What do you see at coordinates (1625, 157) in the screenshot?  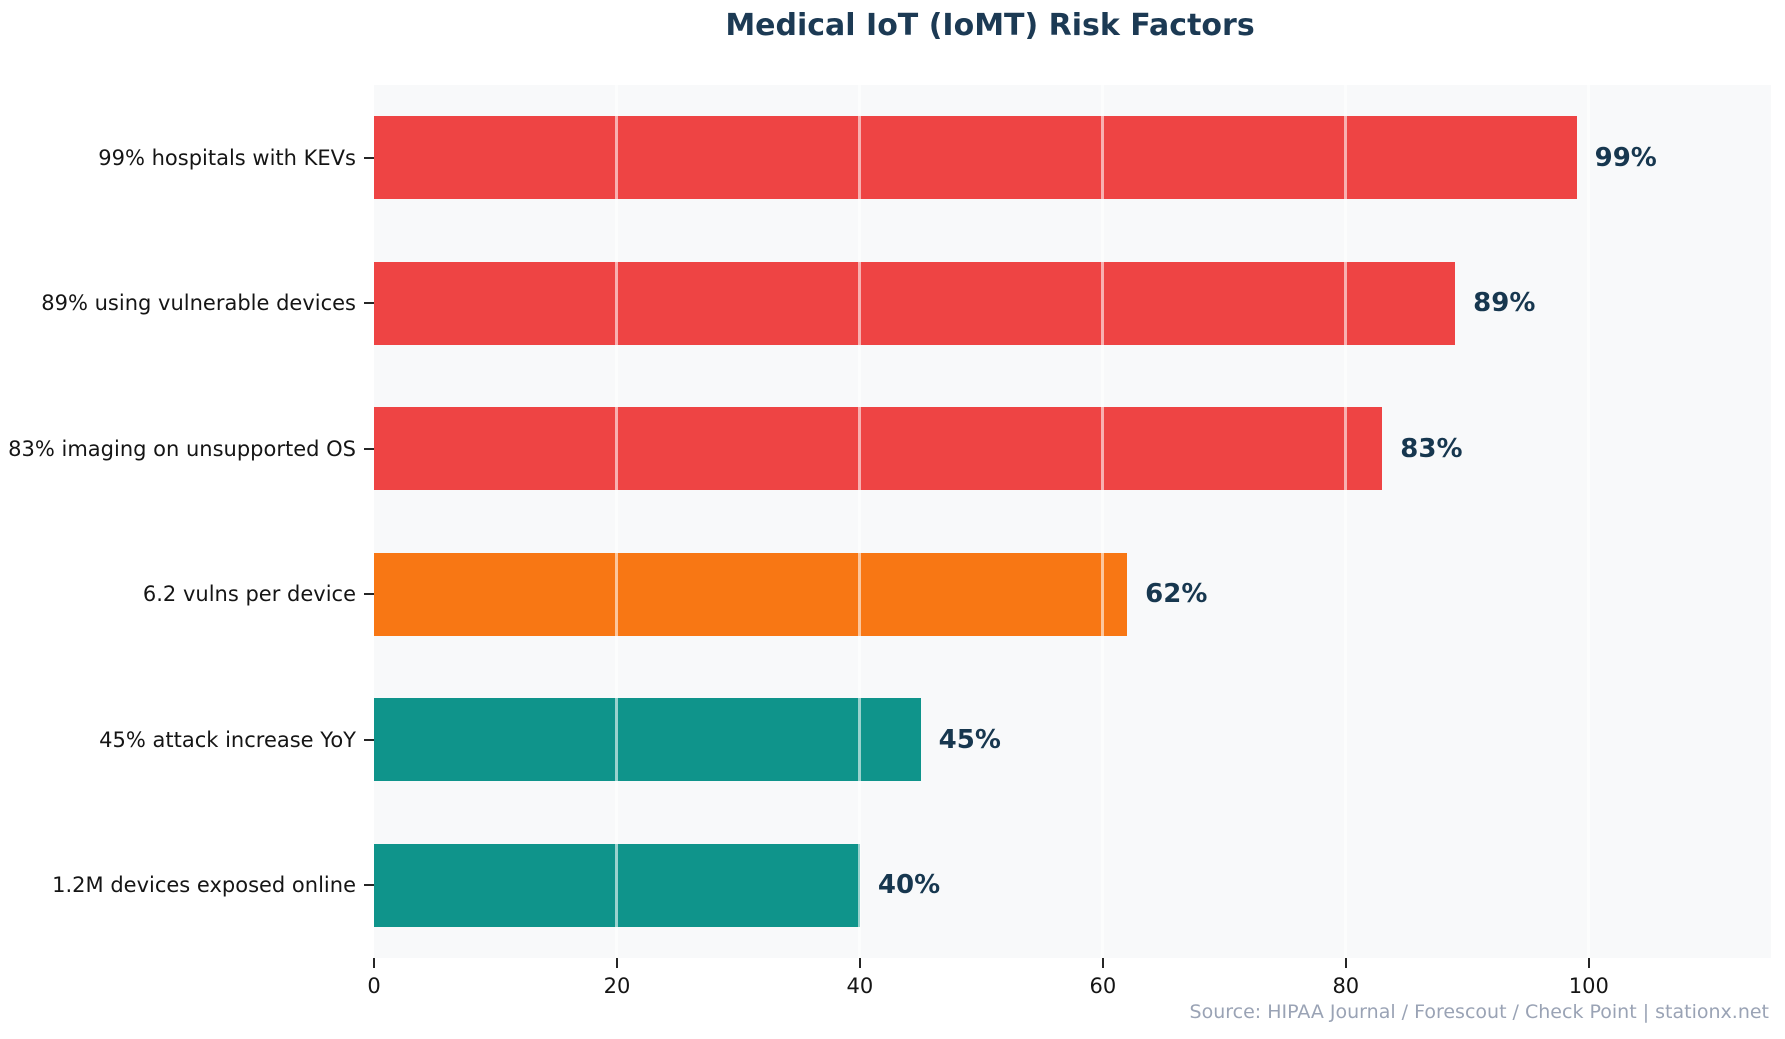 I see `bar-value-label-0: 99%` at bounding box center [1625, 157].